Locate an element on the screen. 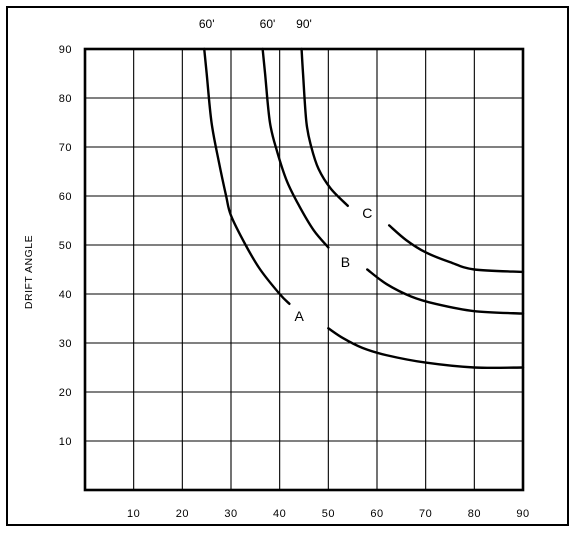 The width and height of the screenshot is (579, 536). y-tick-label-10: 10 is located at coordinates (65, 442).